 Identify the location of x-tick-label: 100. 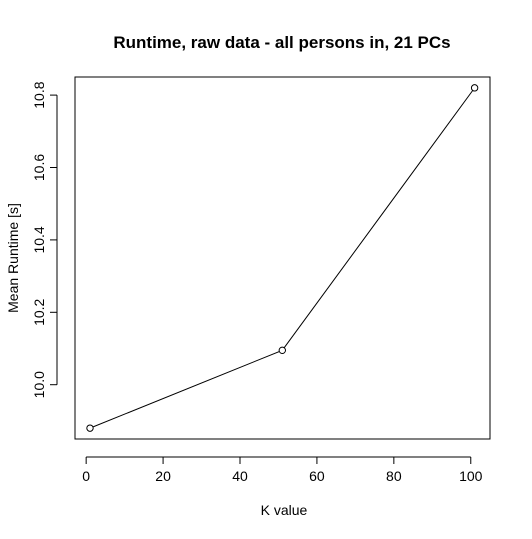
(471, 476).